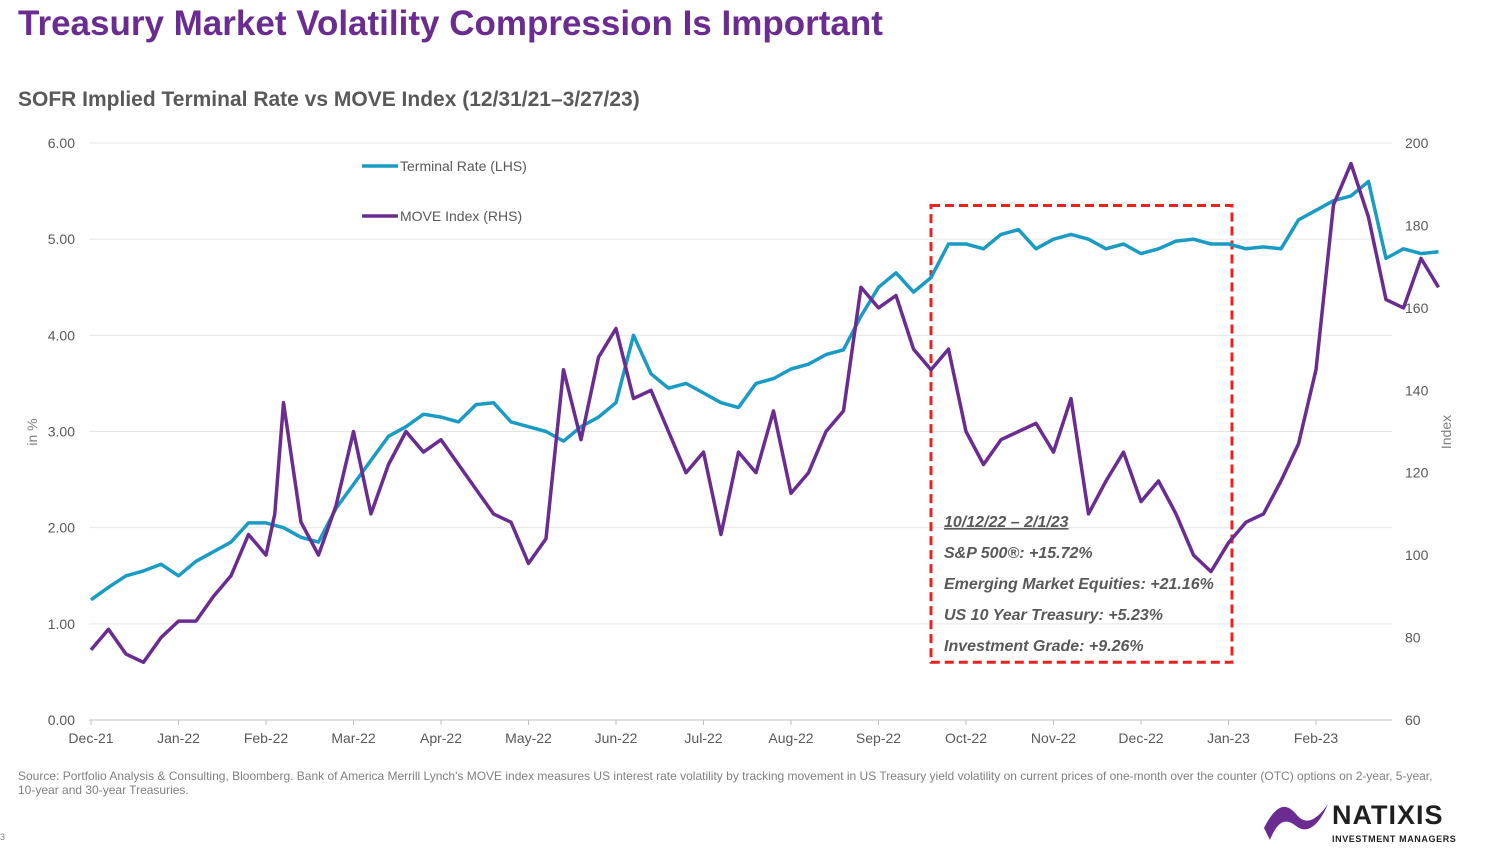 The height and width of the screenshot is (856, 1495). Describe the element at coordinates (1316, 738) in the screenshot. I see `x-tick-label: Feb-23` at that location.